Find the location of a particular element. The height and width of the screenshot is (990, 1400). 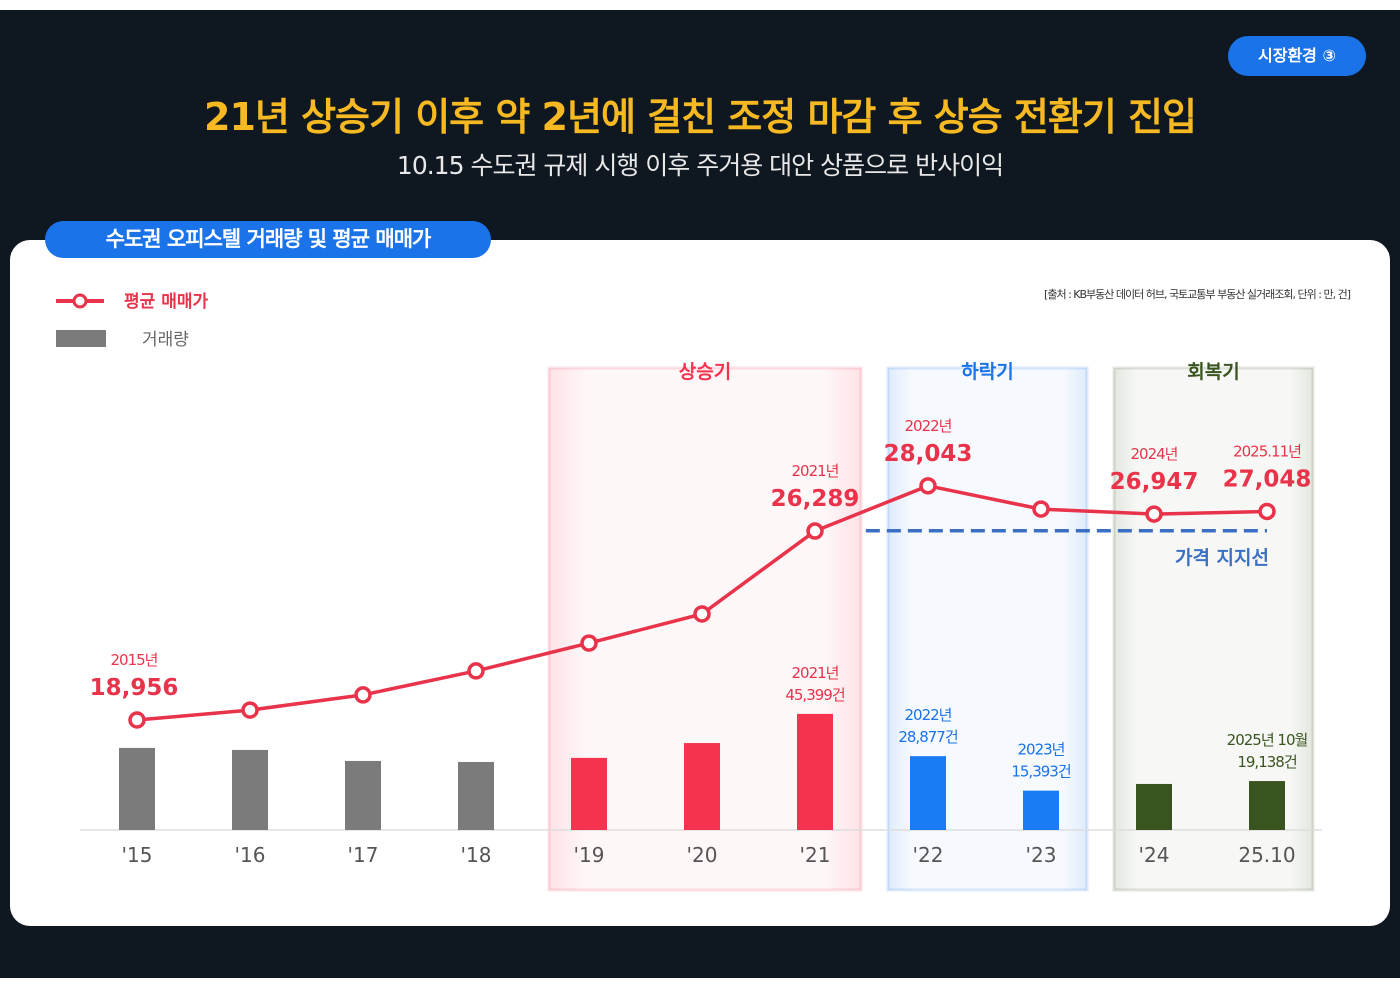

page-subtitle: 10.15 수도권 규제 시행 이후 주거용 대안 상품으로 반사이익 is located at coordinates (700, 165).